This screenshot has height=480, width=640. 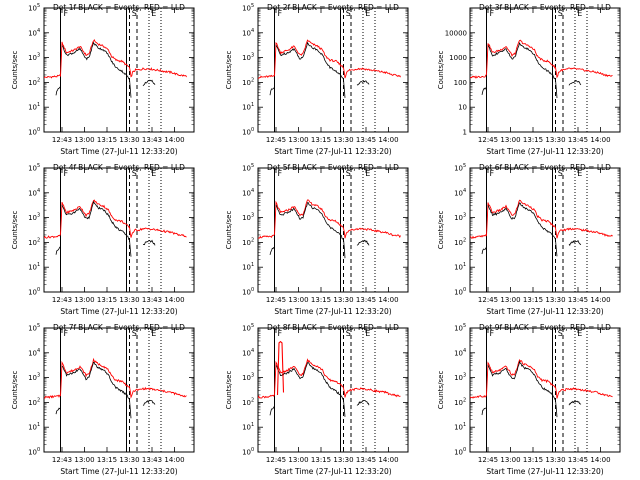 I want to click on x-tick-label: 13:43, so click(x=152, y=300).